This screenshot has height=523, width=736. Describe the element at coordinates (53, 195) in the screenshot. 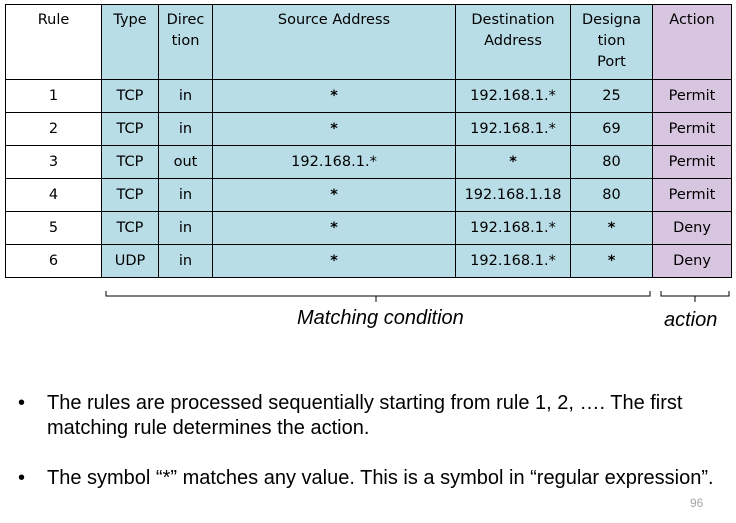

I see `rule-cell: 4` at that location.